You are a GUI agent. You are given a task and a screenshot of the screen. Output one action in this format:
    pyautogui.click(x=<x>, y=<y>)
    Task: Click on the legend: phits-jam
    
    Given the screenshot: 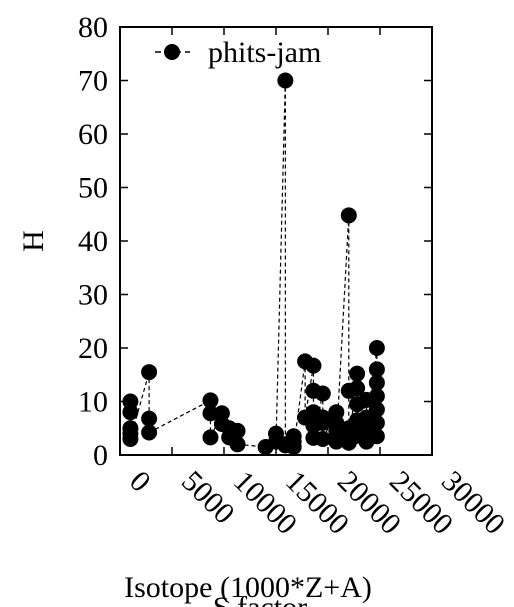 What is the action you would take?
    pyautogui.click(x=238, y=52)
    